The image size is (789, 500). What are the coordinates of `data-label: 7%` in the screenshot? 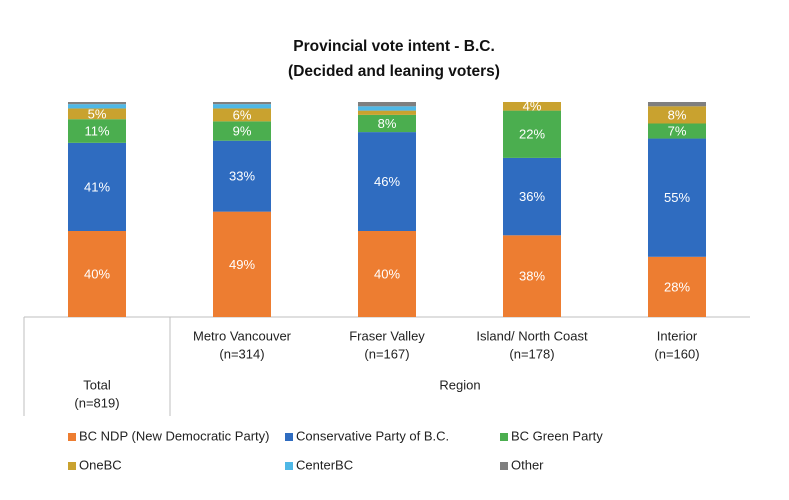 It's located at (677, 130).